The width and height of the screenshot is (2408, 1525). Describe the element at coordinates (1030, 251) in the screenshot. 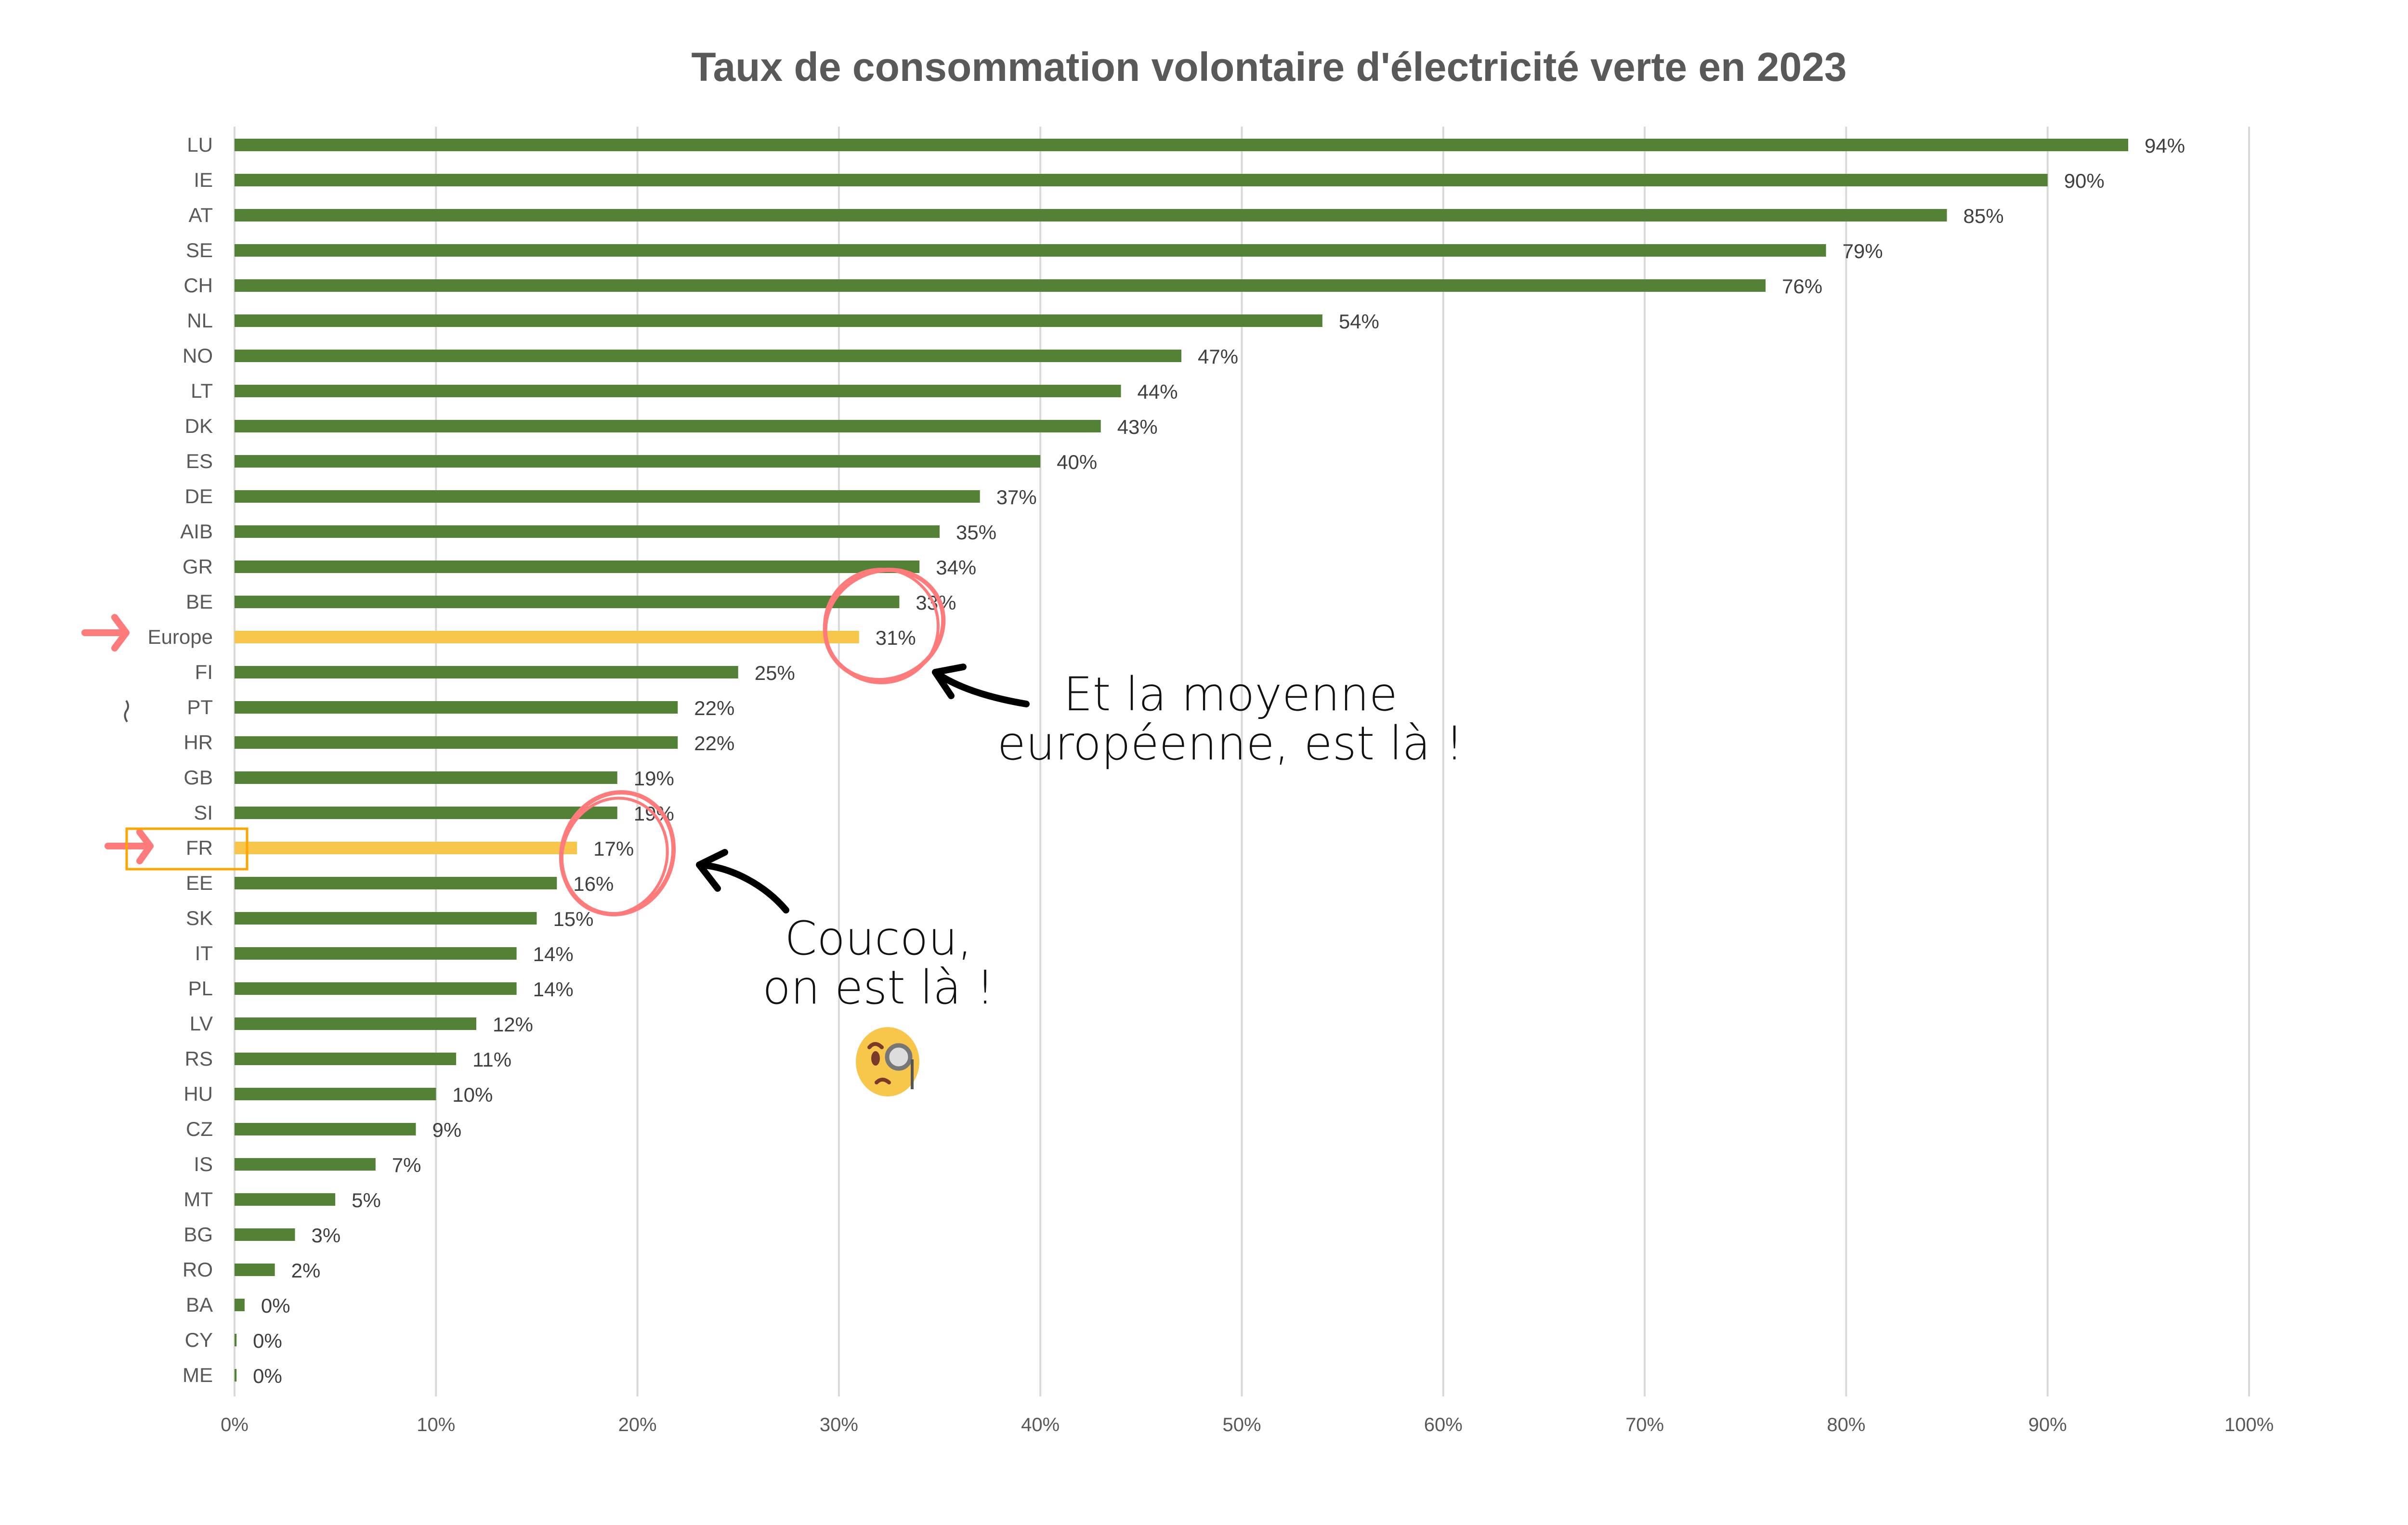

I see `bar-se` at that location.